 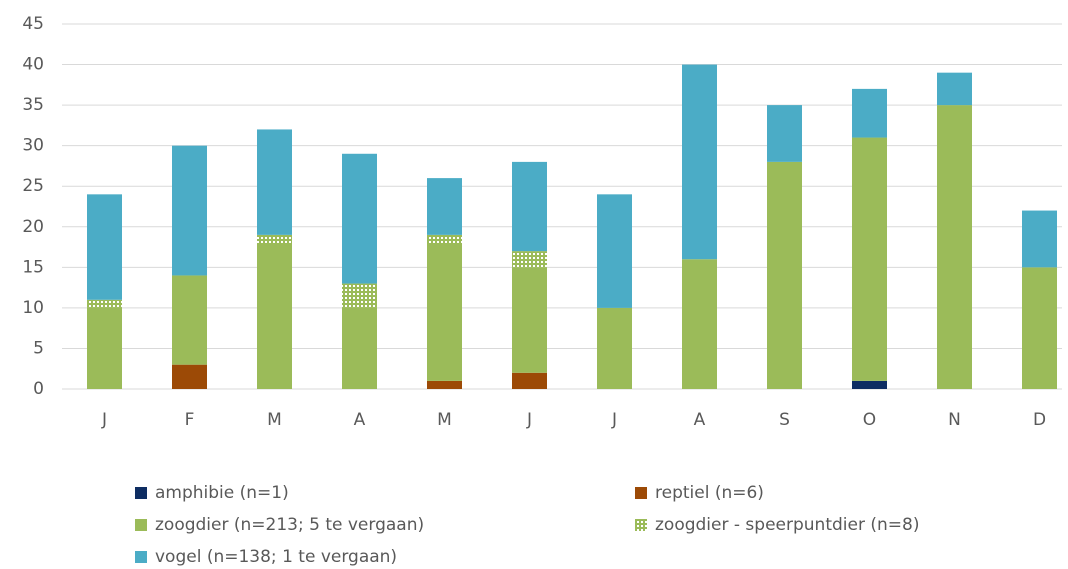 I want to click on legend-label: amphibie (n=1), so click(x=222, y=493).